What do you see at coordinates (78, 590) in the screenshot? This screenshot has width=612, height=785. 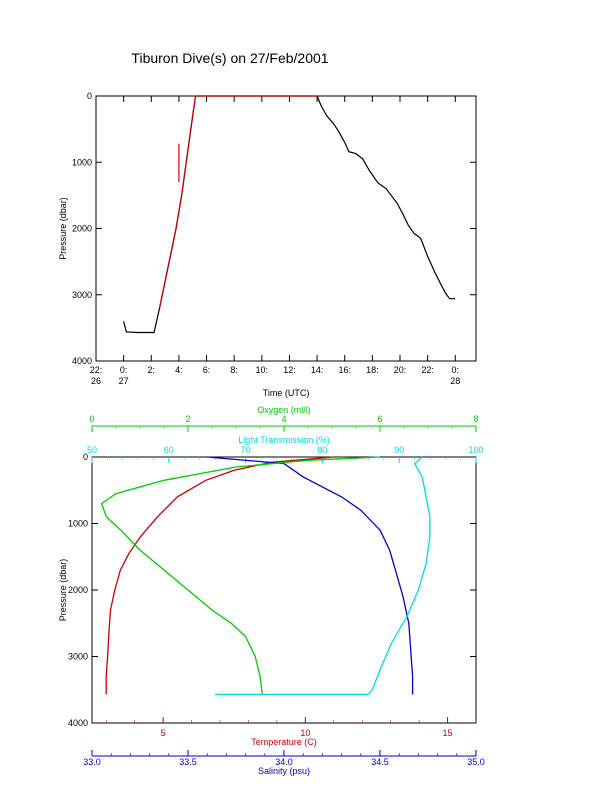 I see `chart2-ytick-label-2: 2000` at bounding box center [78, 590].